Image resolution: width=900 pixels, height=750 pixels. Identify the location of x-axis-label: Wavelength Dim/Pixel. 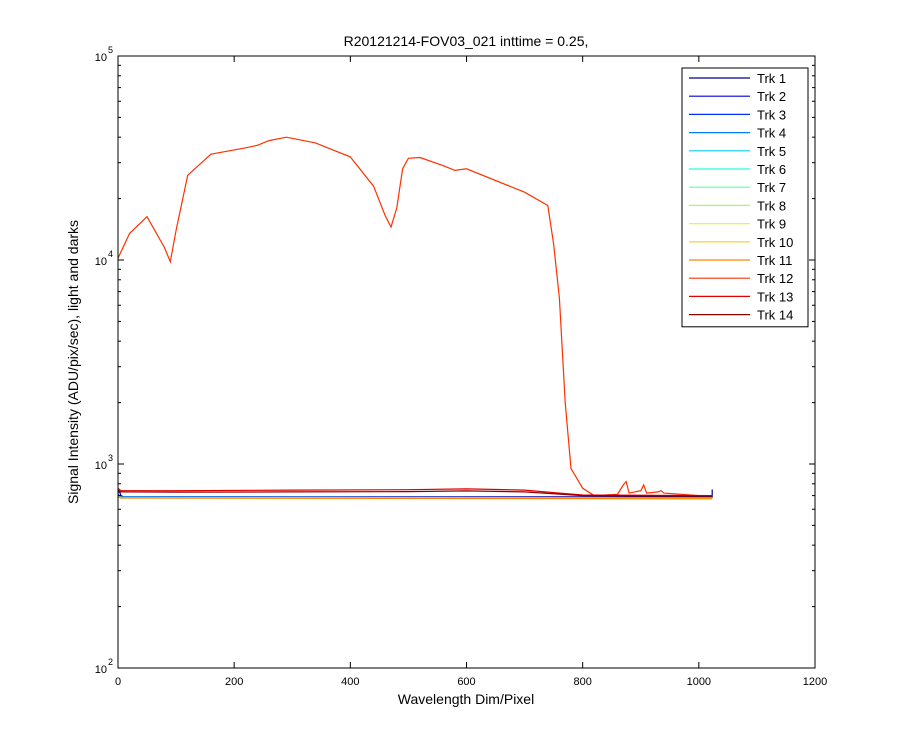
(466, 699).